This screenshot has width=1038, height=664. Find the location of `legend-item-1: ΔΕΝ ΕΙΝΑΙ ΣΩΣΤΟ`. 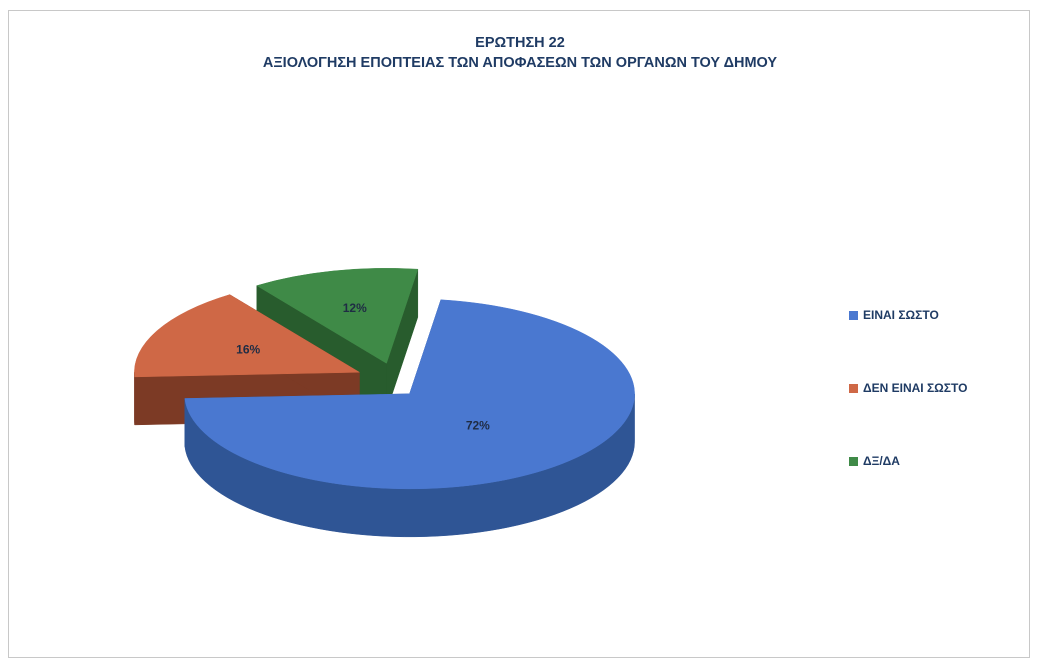

legend-item-1: ΔΕΝ ΕΙΝΑΙ ΣΩΣΤΟ is located at coordinates (908, 388).